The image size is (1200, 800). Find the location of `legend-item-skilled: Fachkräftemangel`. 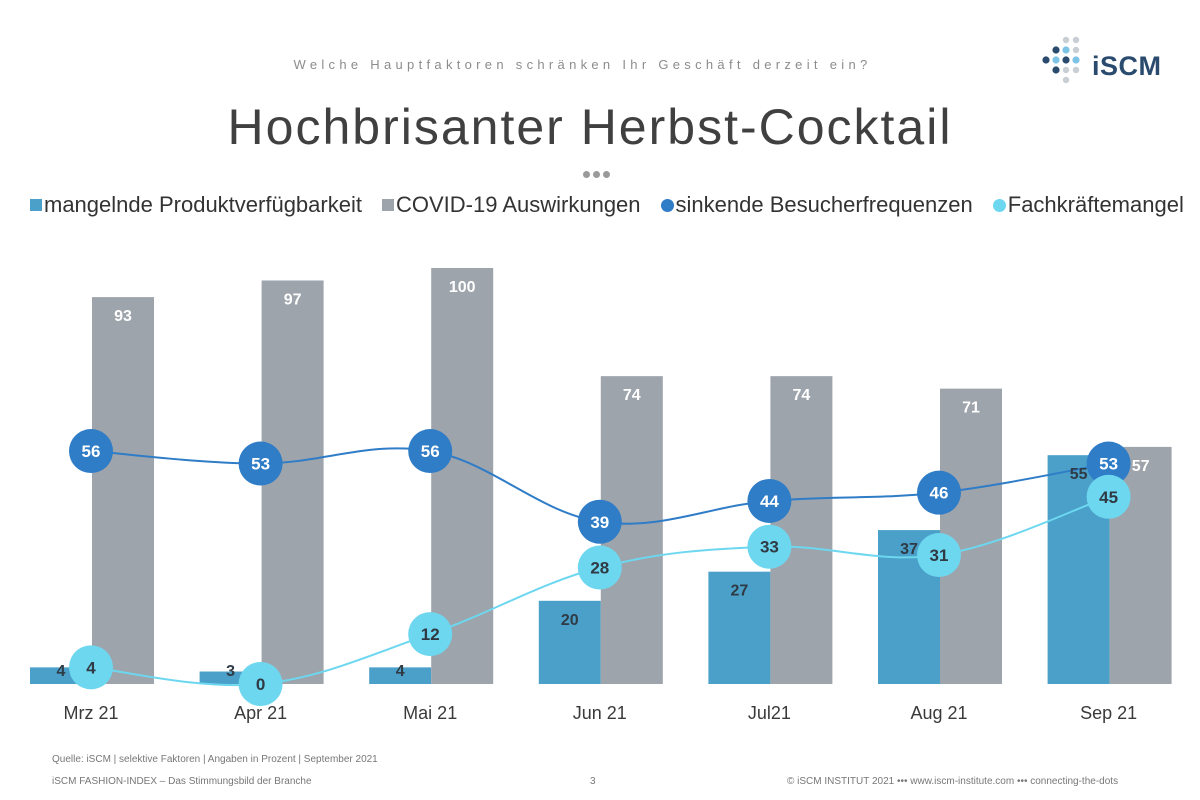

legend-item-skilled: Fachkräftemangel is located at coordinates (1088, 205).